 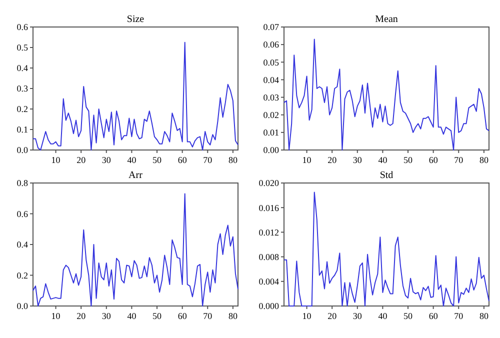 What do you see at coordinates (271, 133) in the screenshot?
I see `y-tick-label: 0.01` at bounding box center [271, 133].